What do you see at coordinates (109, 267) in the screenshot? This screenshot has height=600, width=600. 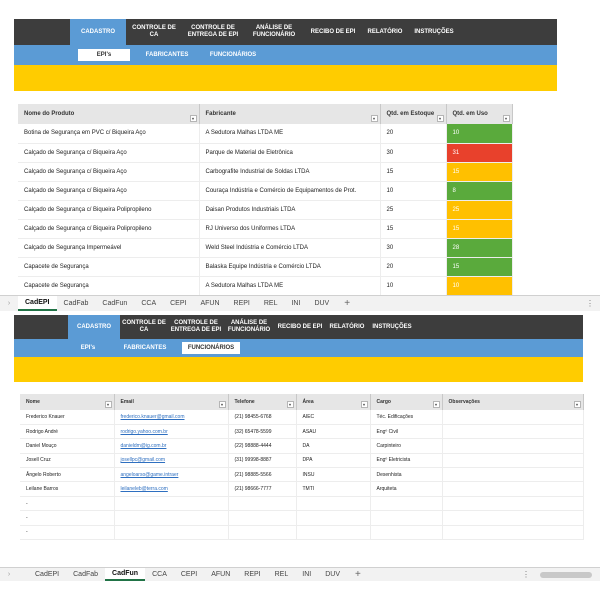 I see `cell-nome-produto: Capacete de Segurança` at bounding box center [109, 267].